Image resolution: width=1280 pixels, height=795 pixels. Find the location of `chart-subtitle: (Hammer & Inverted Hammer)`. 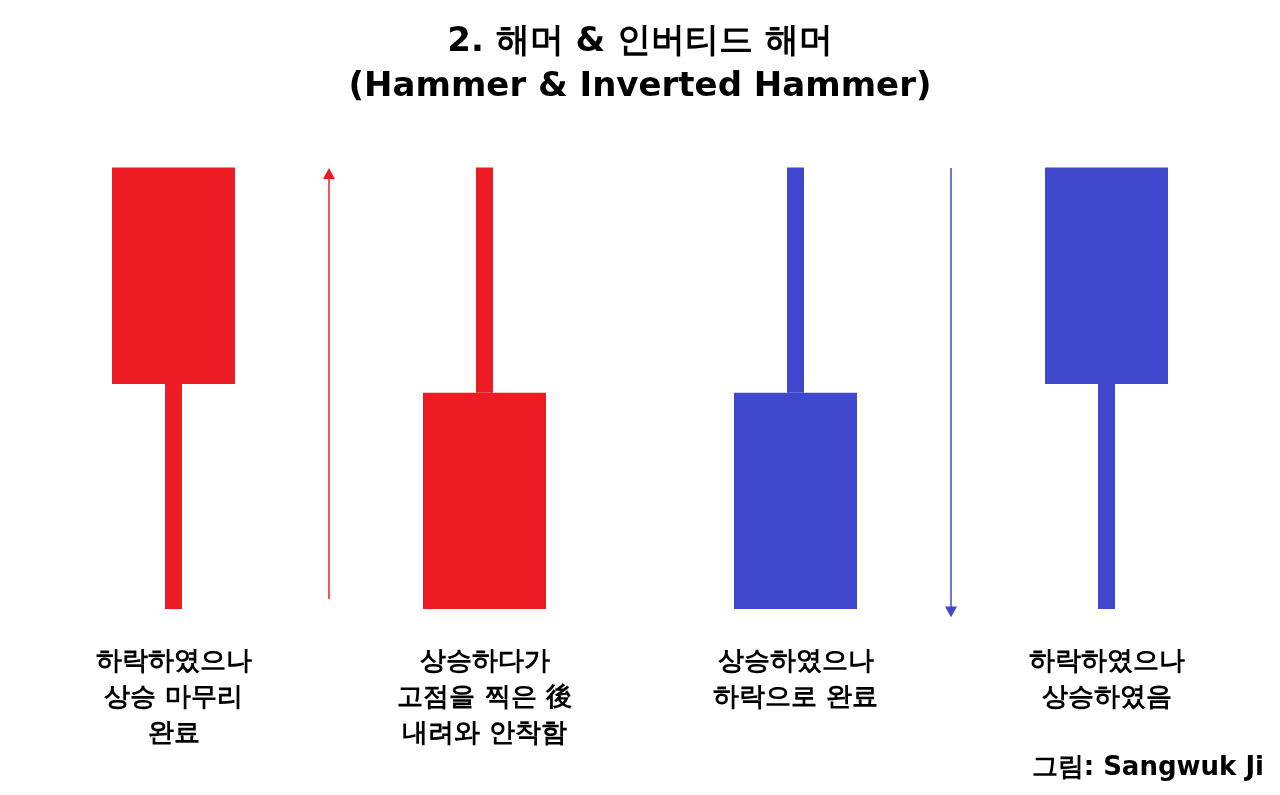

chart-subtitle: (Hammer & Inverted Hammer) is located at coordinates (640, 84).